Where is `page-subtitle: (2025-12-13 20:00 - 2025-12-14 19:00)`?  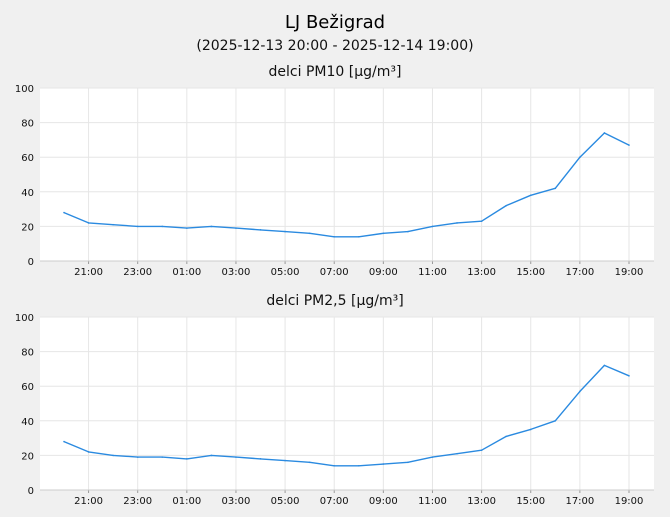
page-subtitle: (2025-12-13 20:00 - 2025-12-14 19:00) is located at coordinates (335, 46).